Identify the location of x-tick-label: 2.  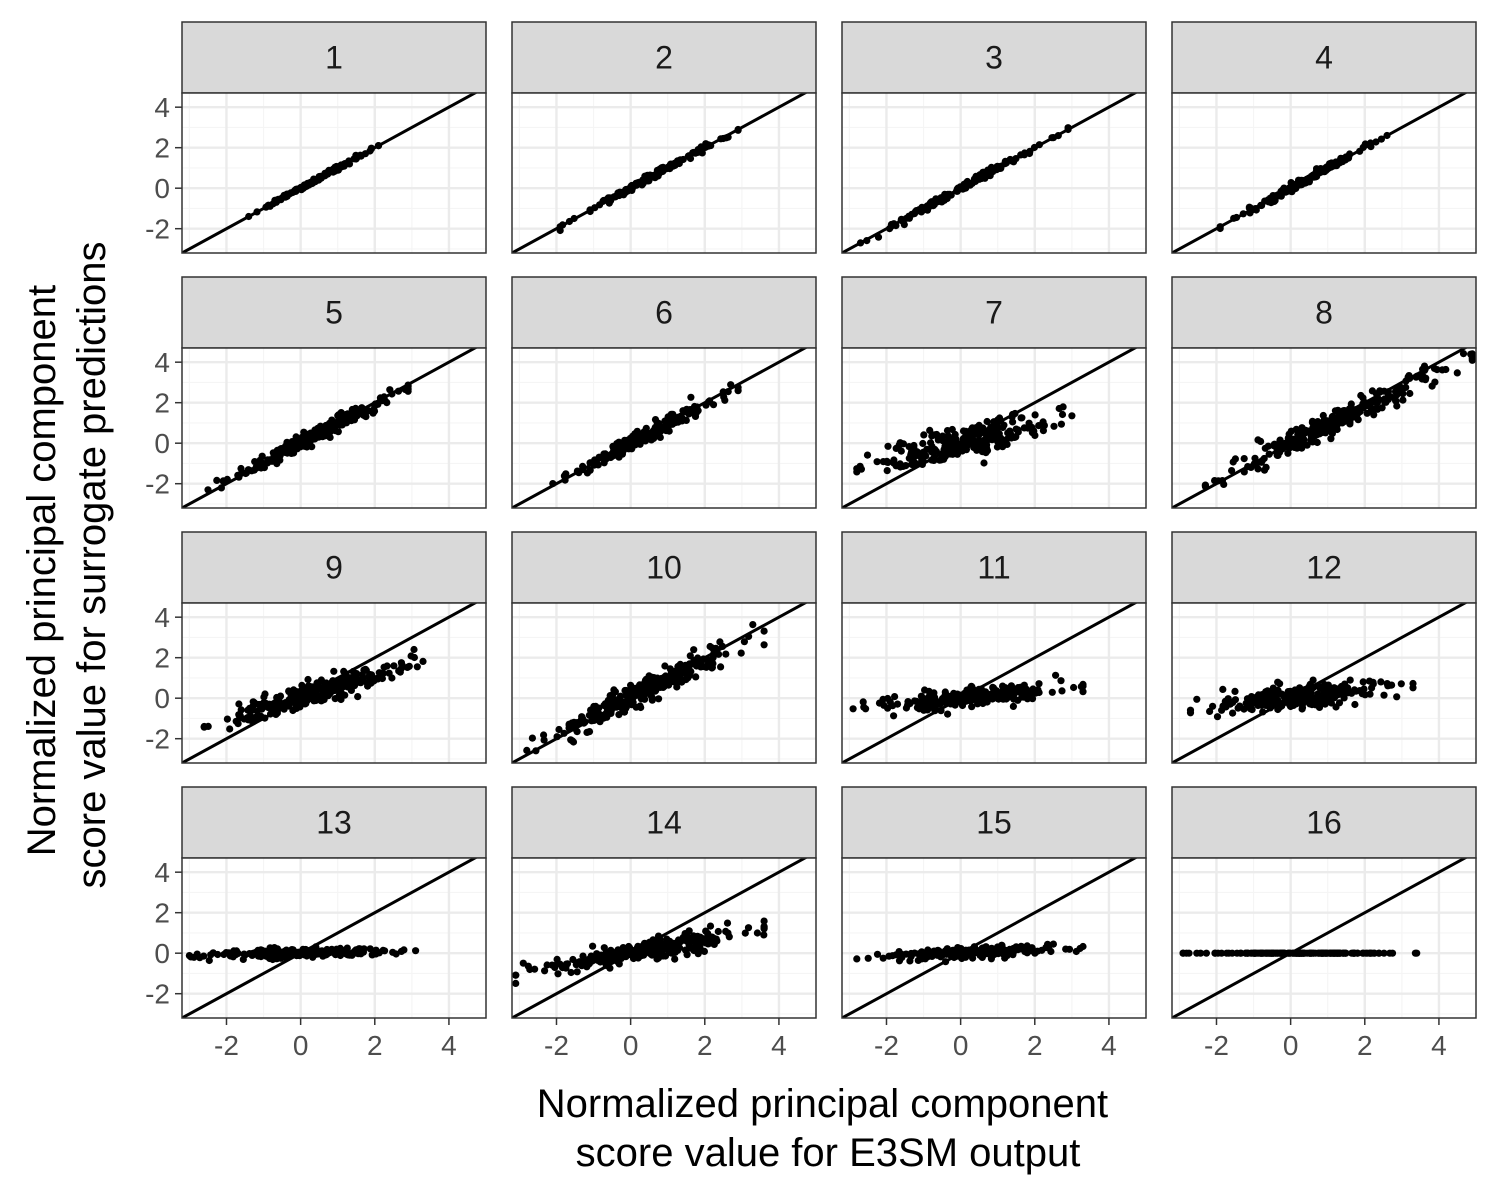
(705, 1045).